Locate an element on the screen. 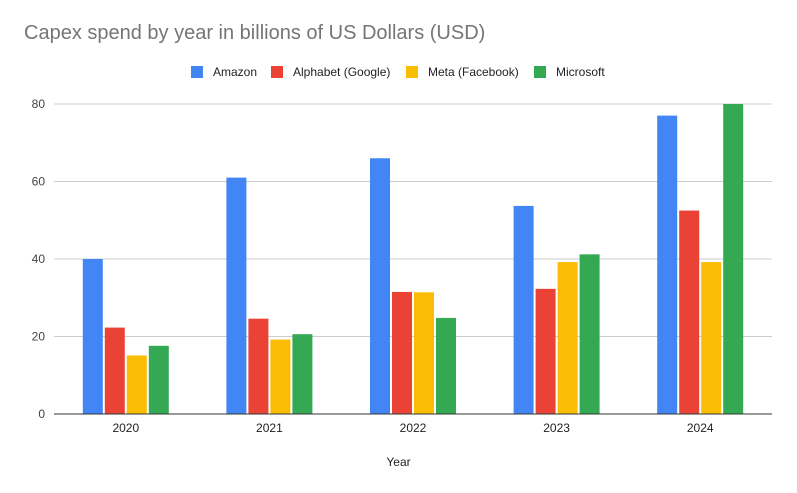 This screenshot has height=493, width=797. legend-label-amazon: Amazon is located at coordinates (235, 72).